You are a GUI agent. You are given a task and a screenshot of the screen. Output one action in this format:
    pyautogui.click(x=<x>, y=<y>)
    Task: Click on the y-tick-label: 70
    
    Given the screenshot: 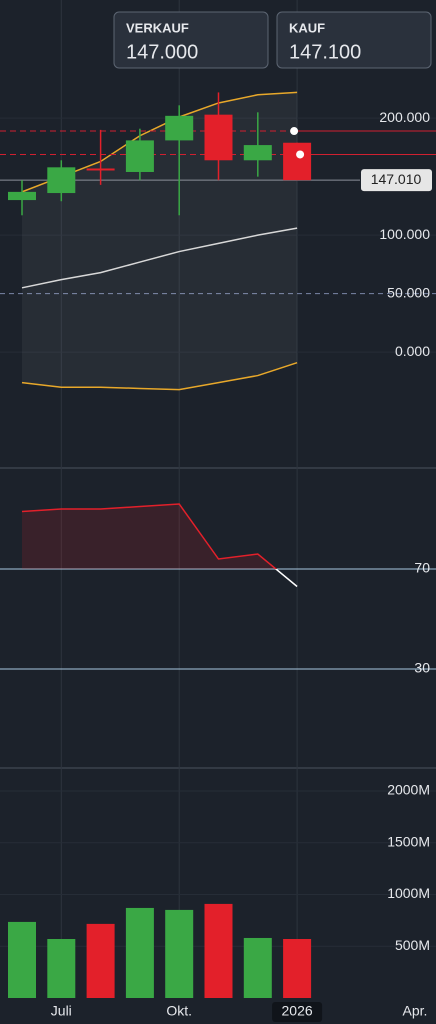 What is the action you would take?
    pyautogui.click(x=422, y=568)
    